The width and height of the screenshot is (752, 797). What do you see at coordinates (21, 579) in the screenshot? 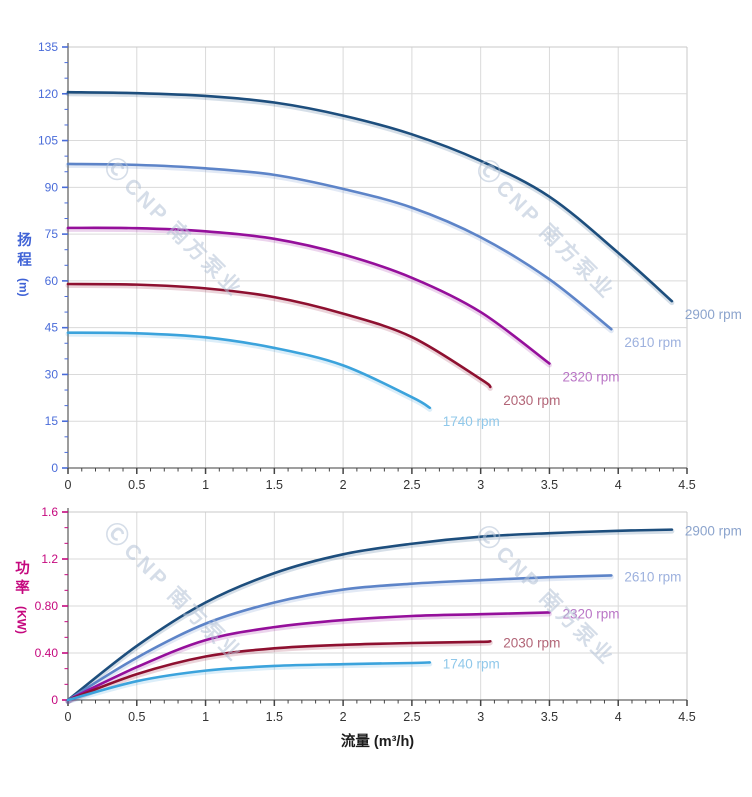
I see `power-axis-title-text: 功率` at bounding box center [21, 579].